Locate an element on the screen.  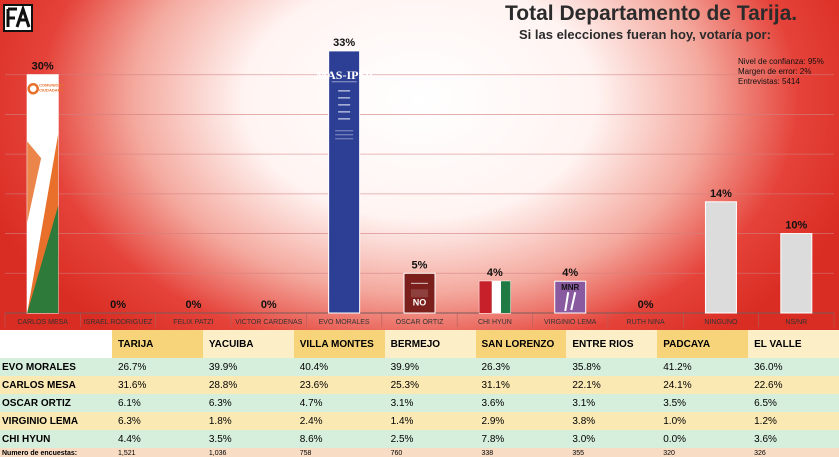
brand-logo is located at coordinates (18, 18).